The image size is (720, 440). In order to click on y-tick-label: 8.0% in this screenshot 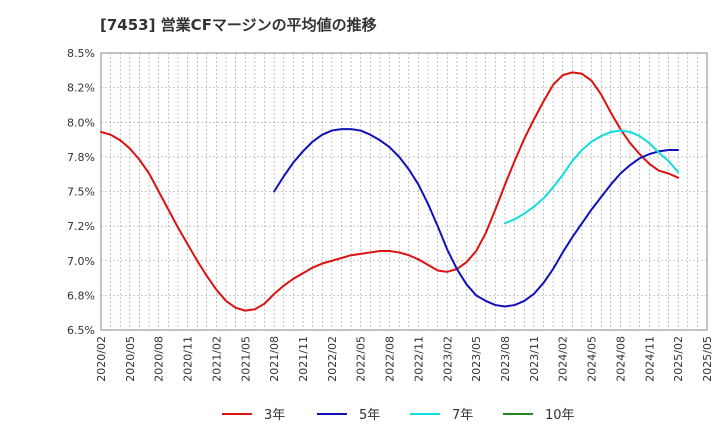, I will do `click(81, 122)`.